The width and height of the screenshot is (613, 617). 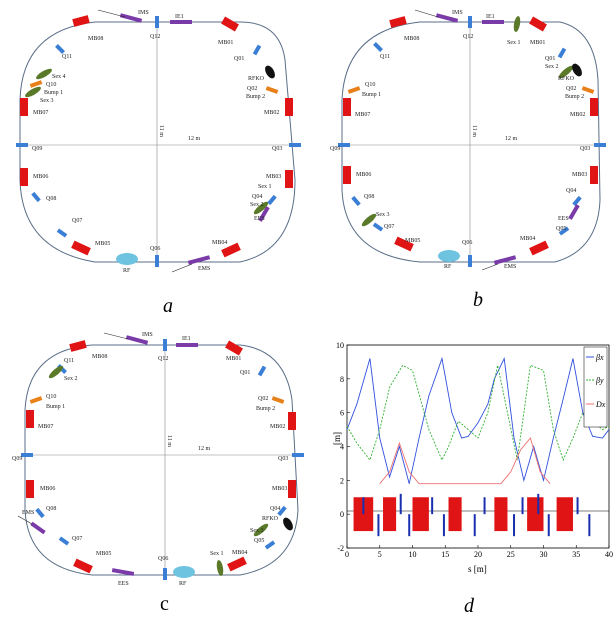 I want to click on ring-a-label: MB05, so click(x=102, y=244).